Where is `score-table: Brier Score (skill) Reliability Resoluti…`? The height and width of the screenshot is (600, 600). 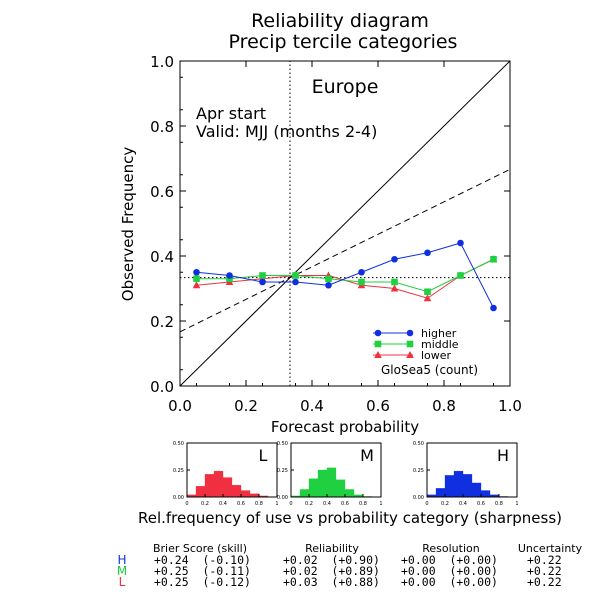 score-table: Brier Score (skill) Reliability Resoluti… is located at coordinates (350, 565).